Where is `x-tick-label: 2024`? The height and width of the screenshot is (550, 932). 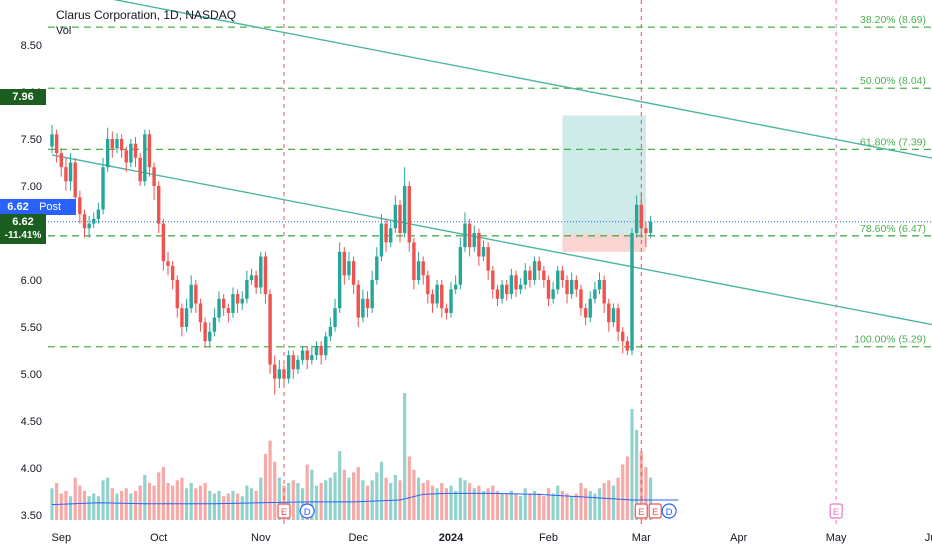 x-tick-label: 2024 is located at coordinates (451, 538).